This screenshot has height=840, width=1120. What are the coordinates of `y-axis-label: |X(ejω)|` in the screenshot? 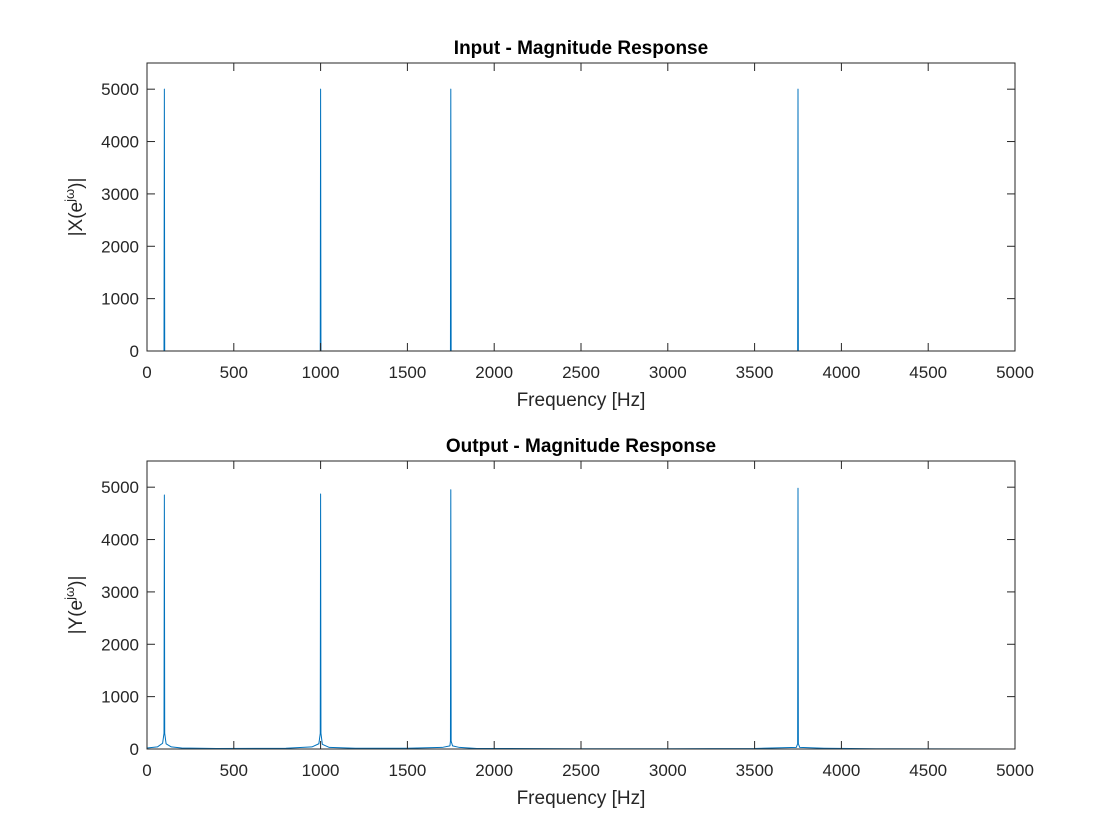 It's located at (74, 207).